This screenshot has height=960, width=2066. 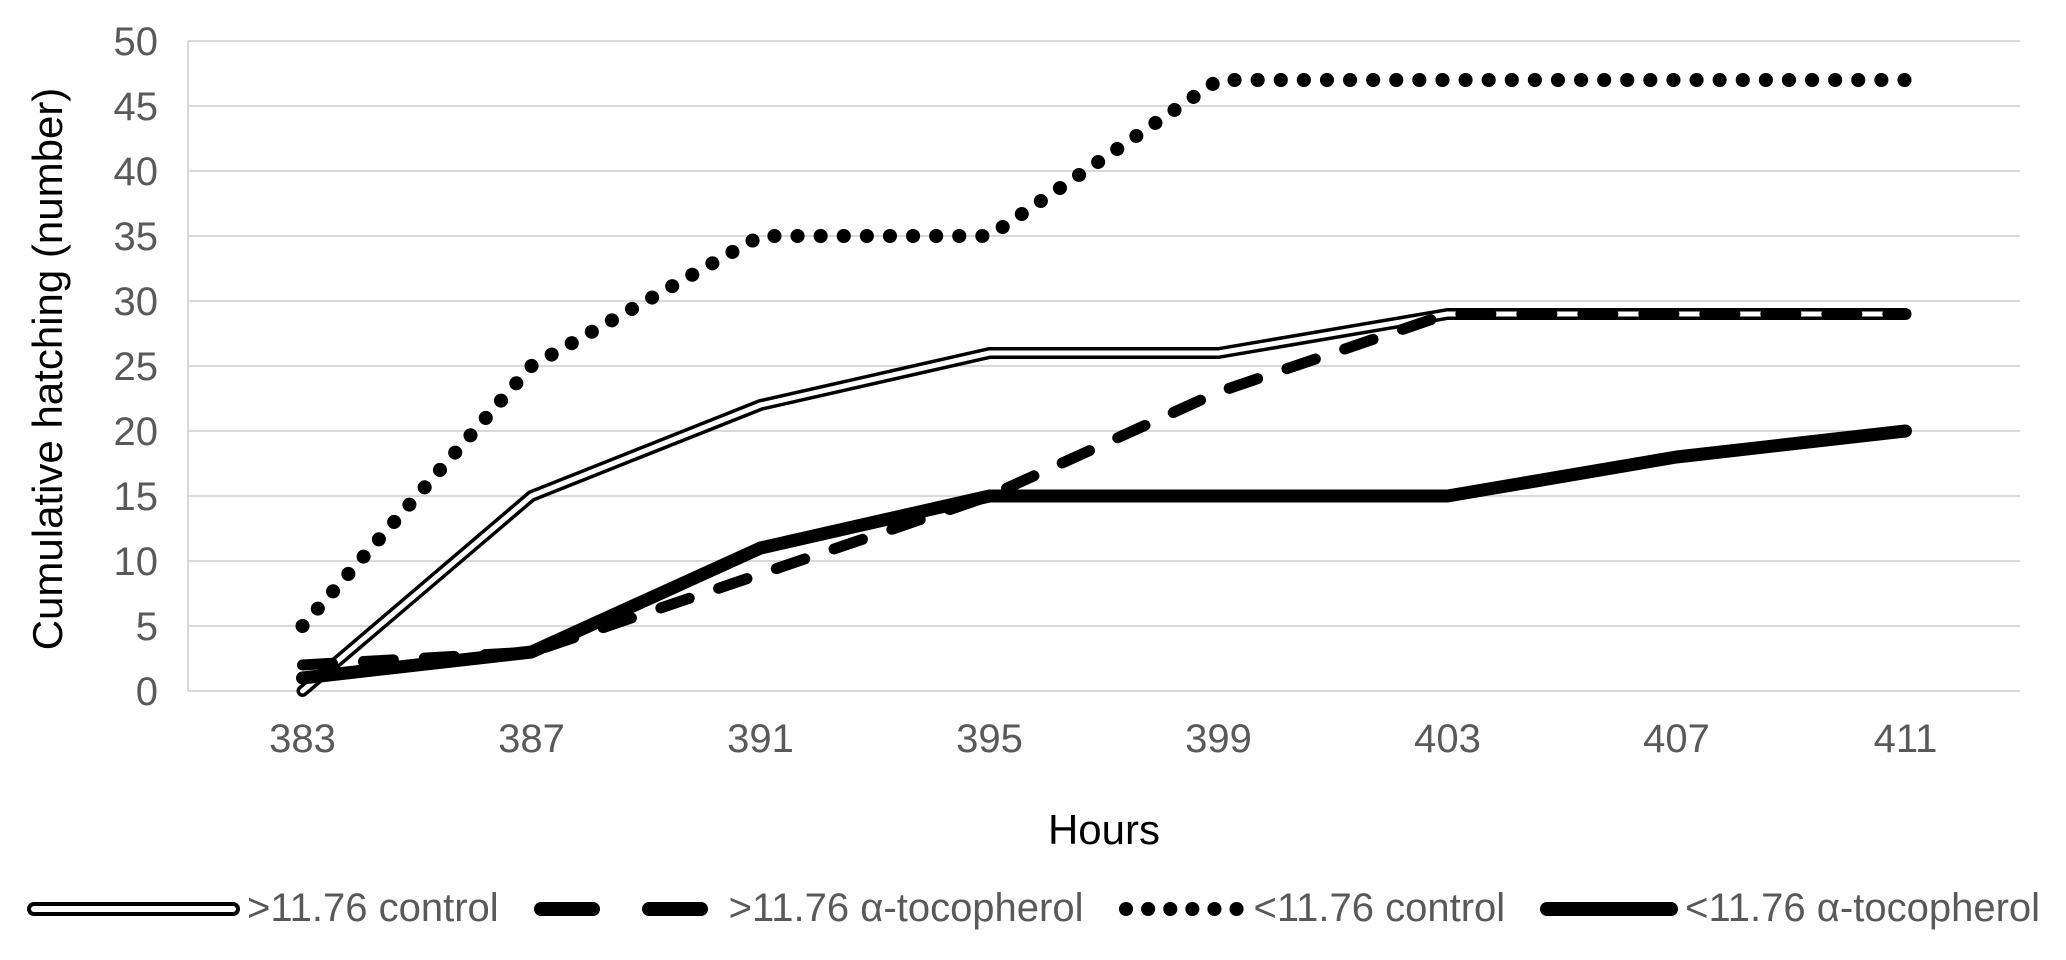 What do you see at coordinates (906, 908) in the screenshot?
I see `legend-label: >11.76 α-tocopherol` at bounding box center [906, 908].